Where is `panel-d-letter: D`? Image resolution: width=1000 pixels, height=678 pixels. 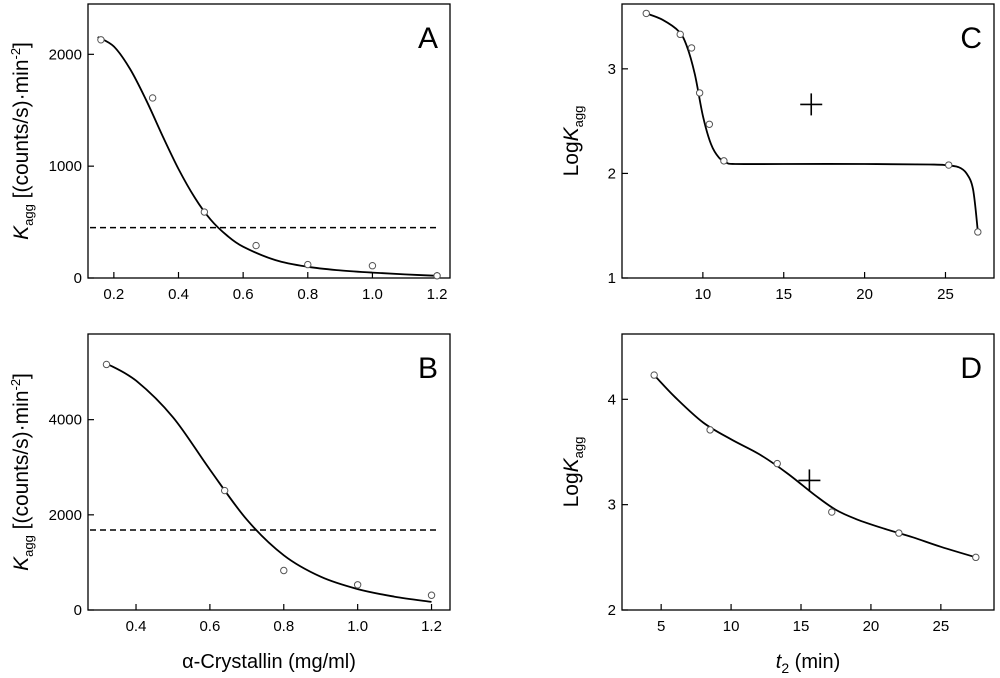 panel-d-letter: D is located at coordinates (971, 368).